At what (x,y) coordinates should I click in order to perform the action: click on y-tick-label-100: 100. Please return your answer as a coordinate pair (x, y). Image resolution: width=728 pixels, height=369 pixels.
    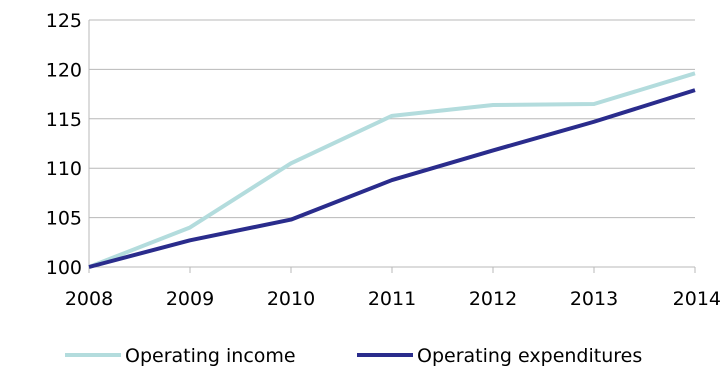
    Looking at the image, I should click on (64, 268).